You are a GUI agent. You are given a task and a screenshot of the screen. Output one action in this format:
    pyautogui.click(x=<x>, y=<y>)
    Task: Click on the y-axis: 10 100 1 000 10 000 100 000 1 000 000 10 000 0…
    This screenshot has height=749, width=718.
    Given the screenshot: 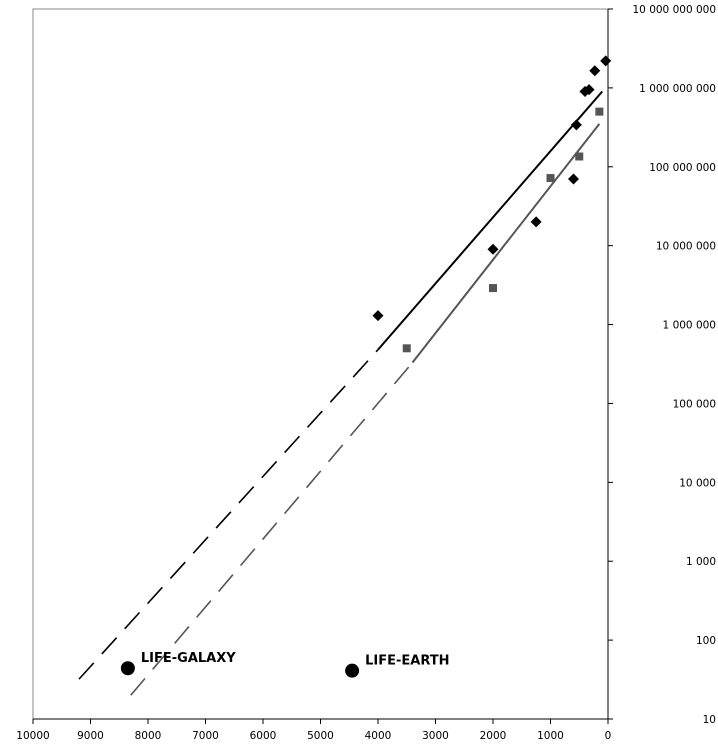 What is the action you would take?
    pyautogui.click(x=662, y=365)
    